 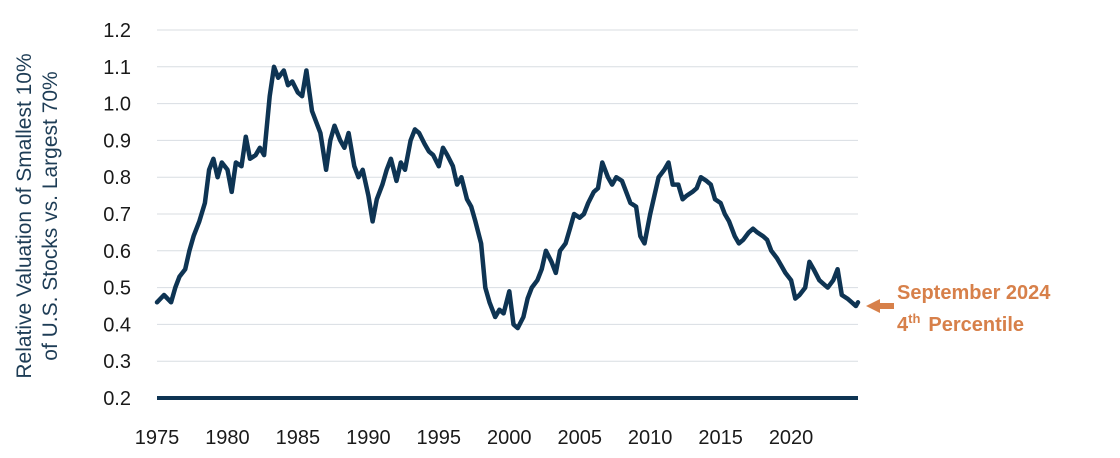 What do you see at coordinates (117, 252) in the screenshot?
I see `y-tick-label: 0.6` at bounding box center [117, 252].